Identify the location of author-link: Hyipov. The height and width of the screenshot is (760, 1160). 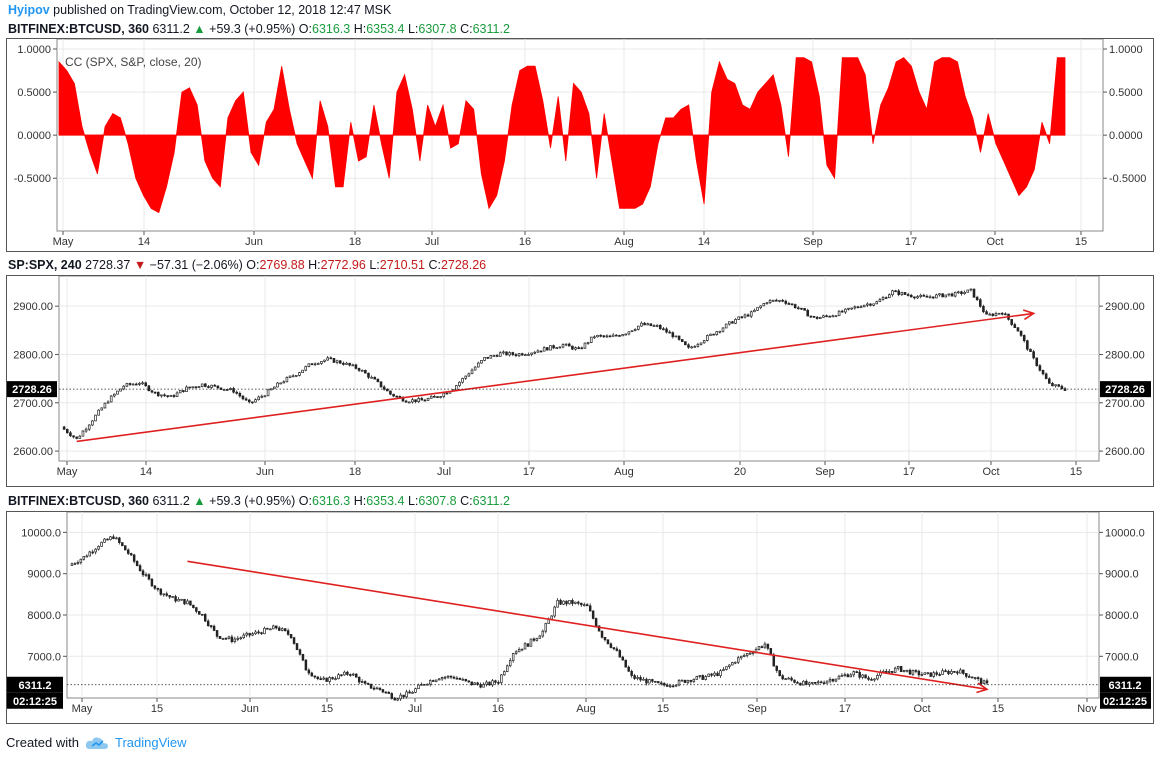
(29, 10).